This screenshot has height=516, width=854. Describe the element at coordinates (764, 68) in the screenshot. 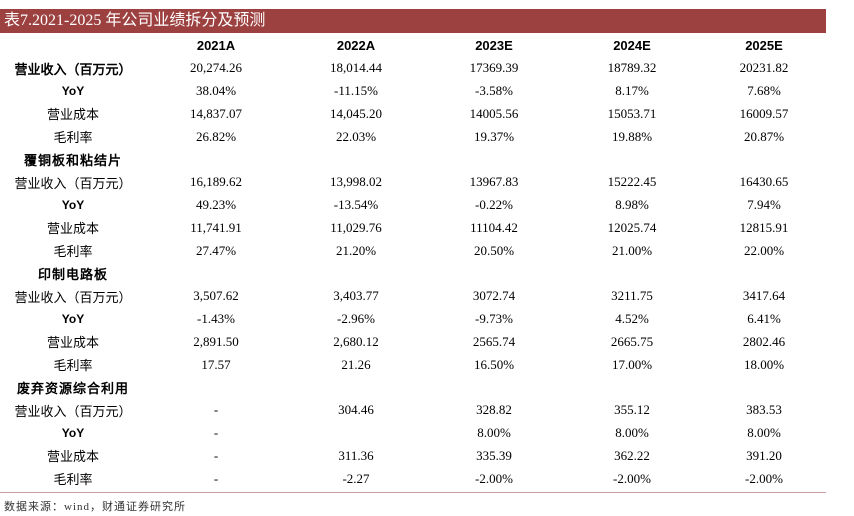

I see `table-cell: 20231.82` at that location.